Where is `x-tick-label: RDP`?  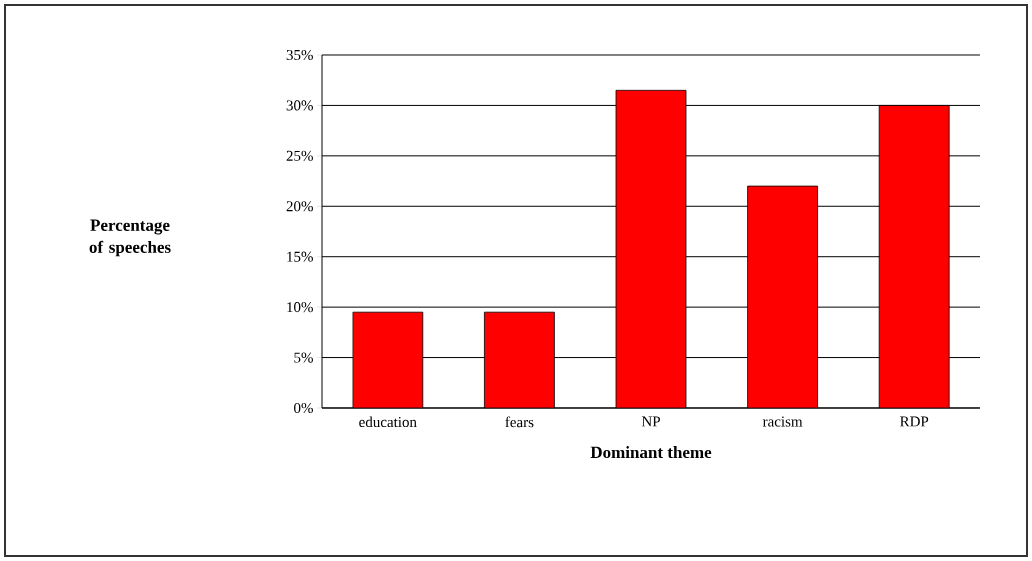
x-tick-label: RDP is located at coordinates (914, 421).